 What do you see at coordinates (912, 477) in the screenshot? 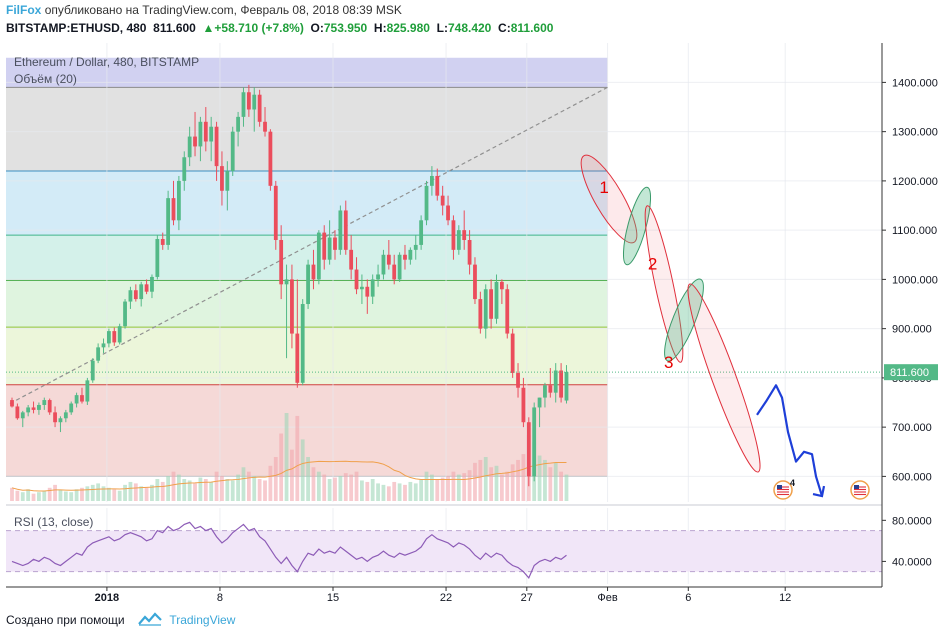
I see `price-tick-label: 600.000` at bounding box center [912, 477].